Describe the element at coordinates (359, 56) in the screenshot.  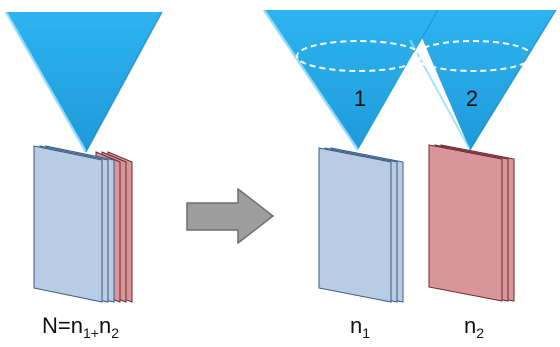
I see `cone-1-dashed-ellipse` at that location.